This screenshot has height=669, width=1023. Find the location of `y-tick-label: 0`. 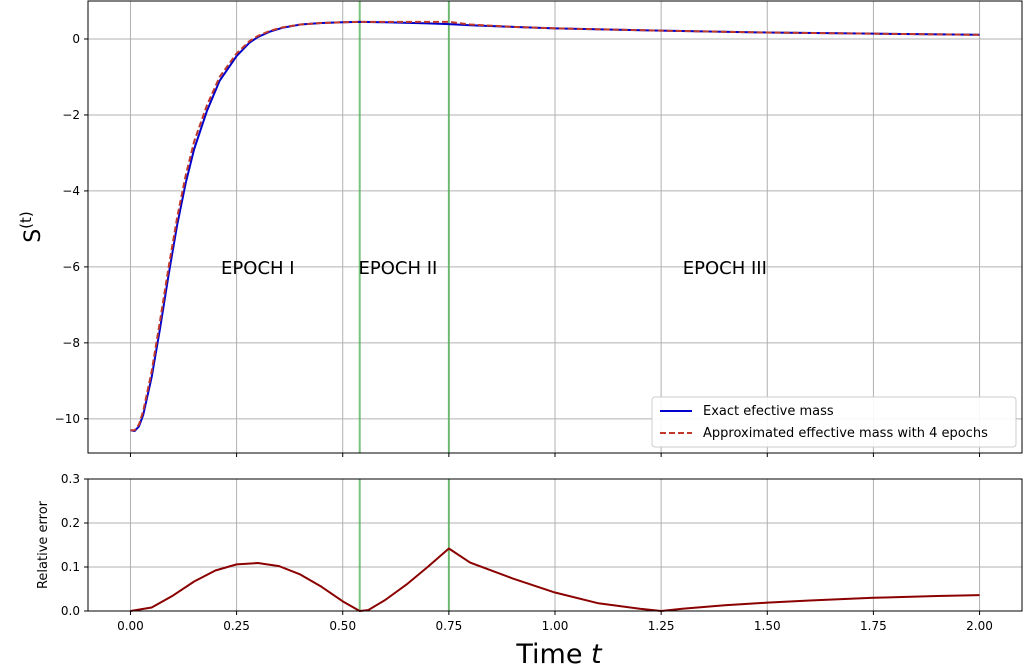

y-tick-label: 0 is located at coordinates (76, 39).